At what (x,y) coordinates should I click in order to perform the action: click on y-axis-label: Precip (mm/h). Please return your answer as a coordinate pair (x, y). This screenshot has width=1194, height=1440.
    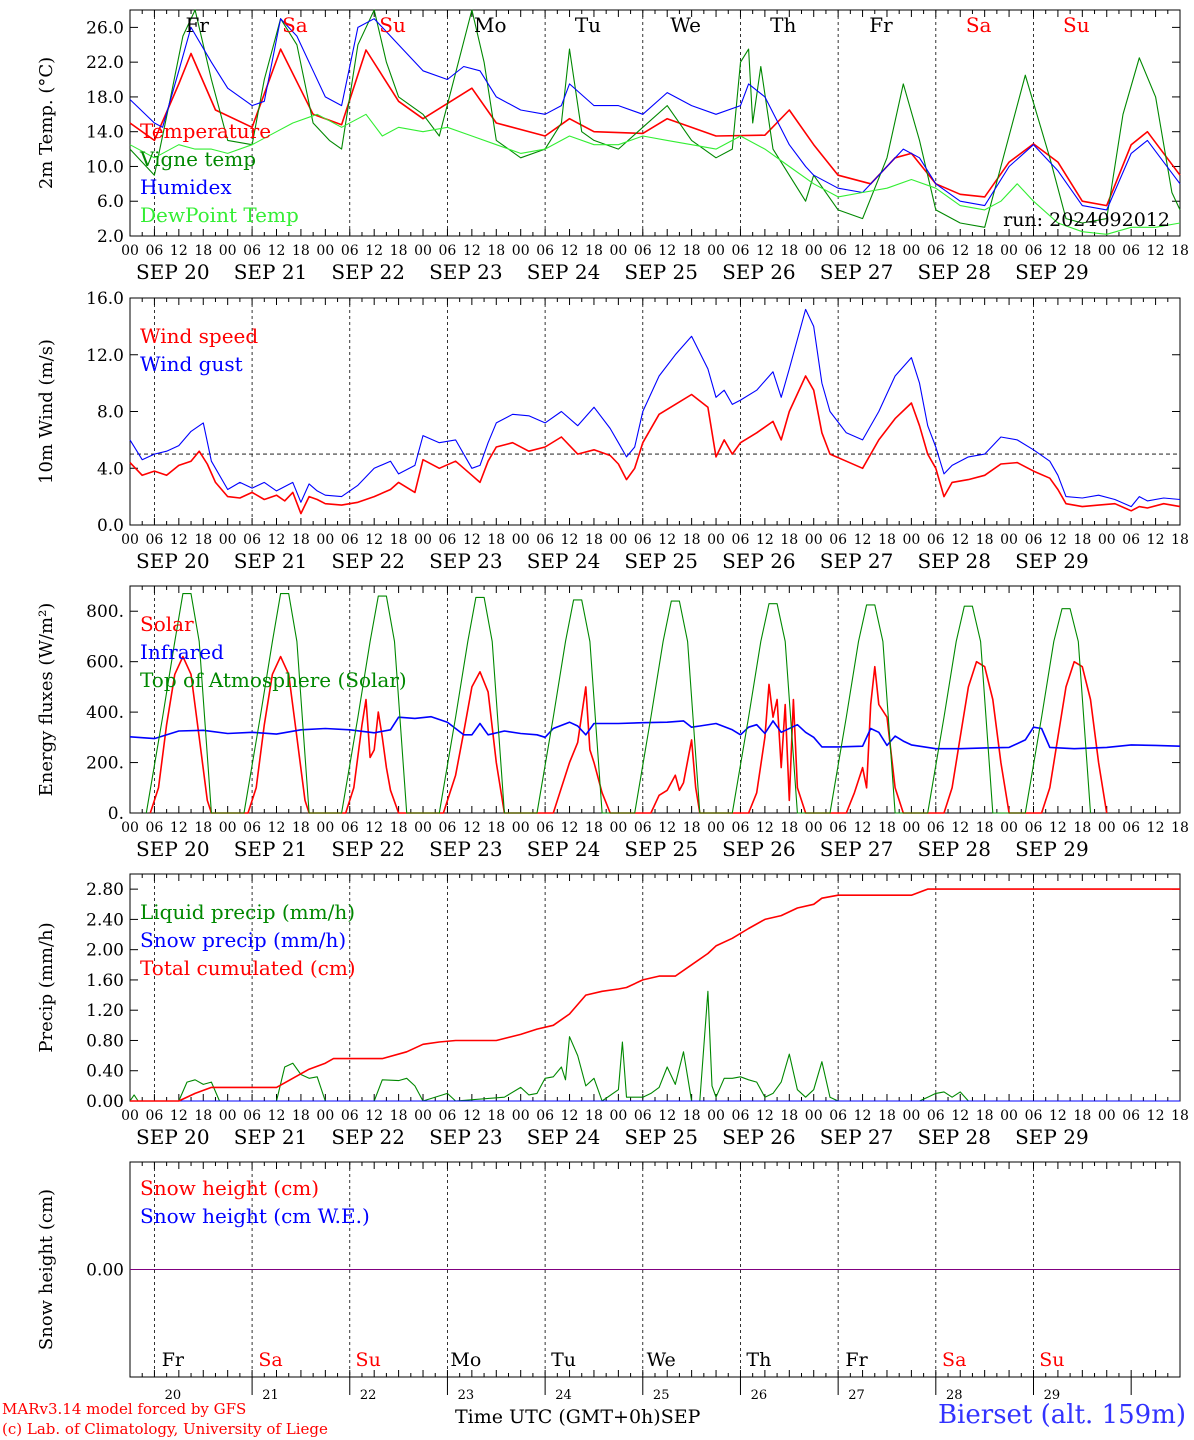
    Looking at the image, I should click on (46, 987).